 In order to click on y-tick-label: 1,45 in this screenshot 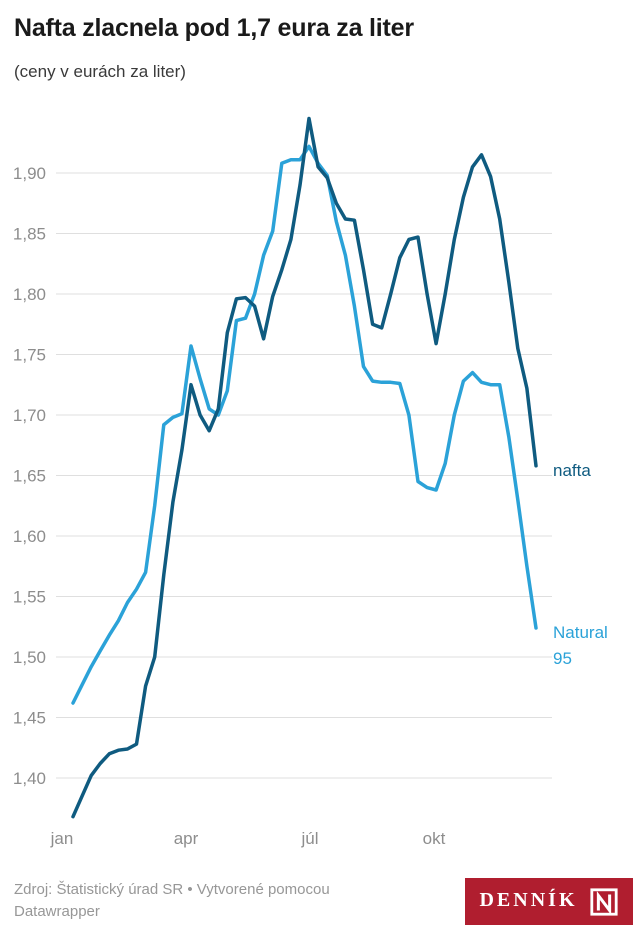, I will do `click(29, 718)`.